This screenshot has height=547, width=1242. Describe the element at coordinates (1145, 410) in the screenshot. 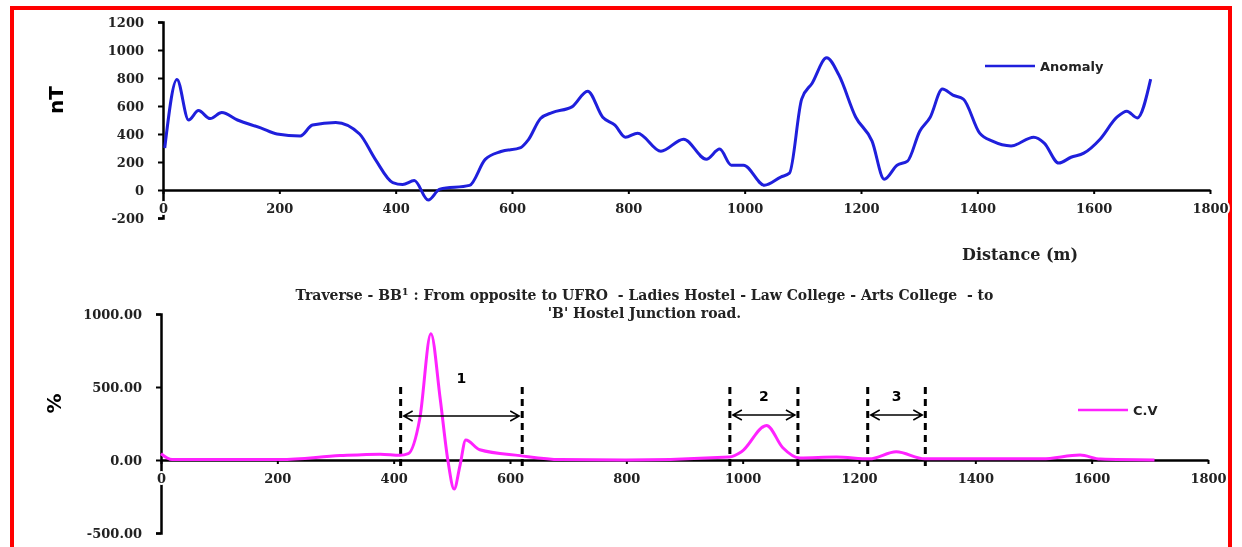

I see `legend-label: C.V` at that location.